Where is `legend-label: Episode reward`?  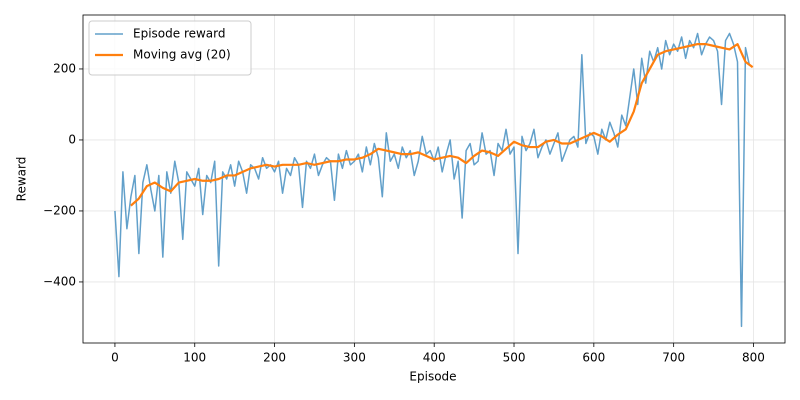
legend-label: Episode reward is located at coordinates (179, 34).